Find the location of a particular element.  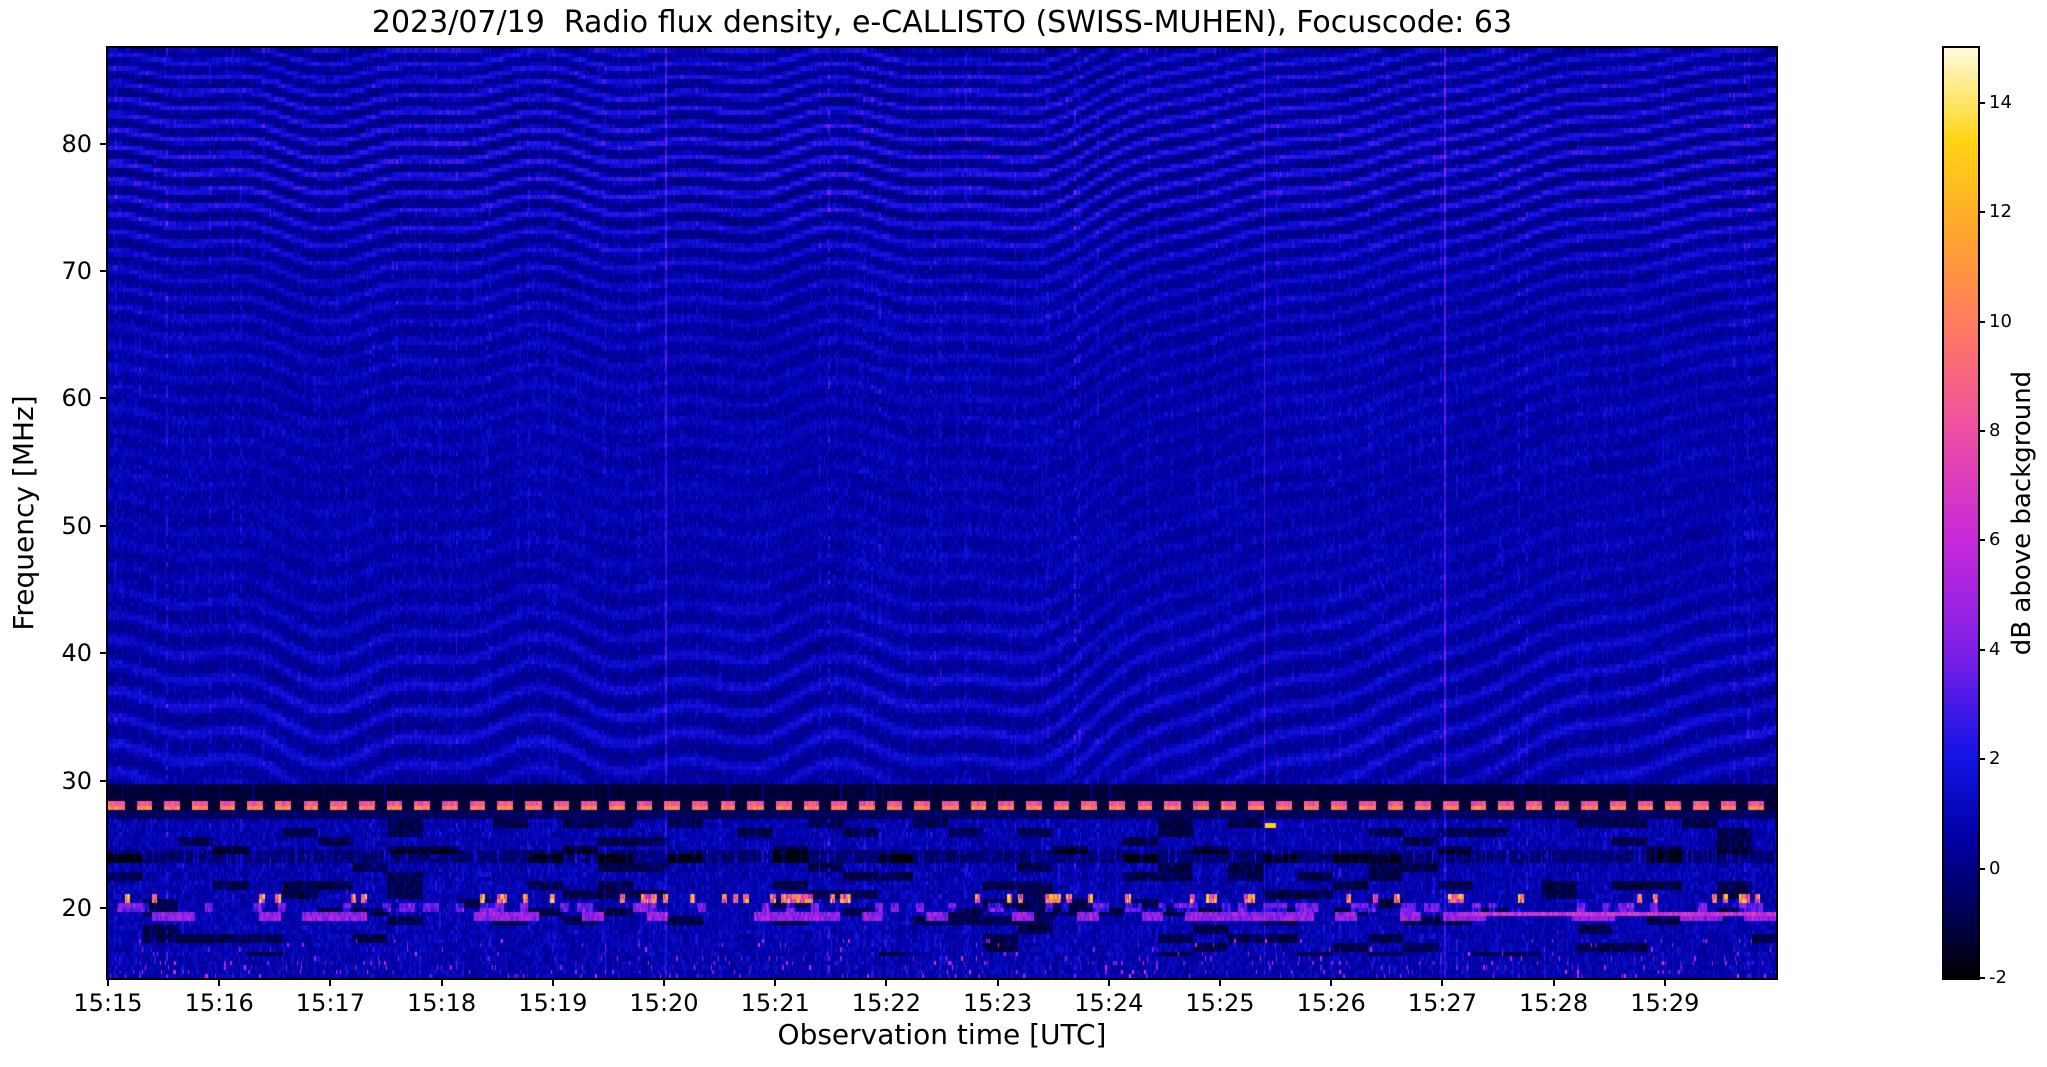

x-tick-label: 15:16 is located at coordinates (219, 1003).